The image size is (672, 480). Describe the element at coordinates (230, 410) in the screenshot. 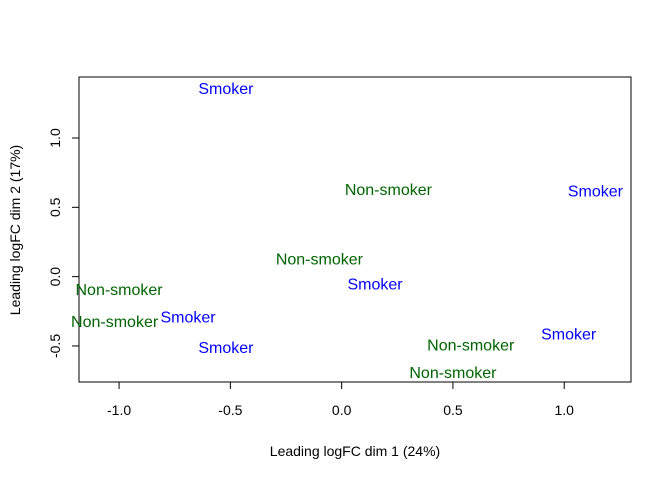

I see `x-tick-label: -0.5` at that location.